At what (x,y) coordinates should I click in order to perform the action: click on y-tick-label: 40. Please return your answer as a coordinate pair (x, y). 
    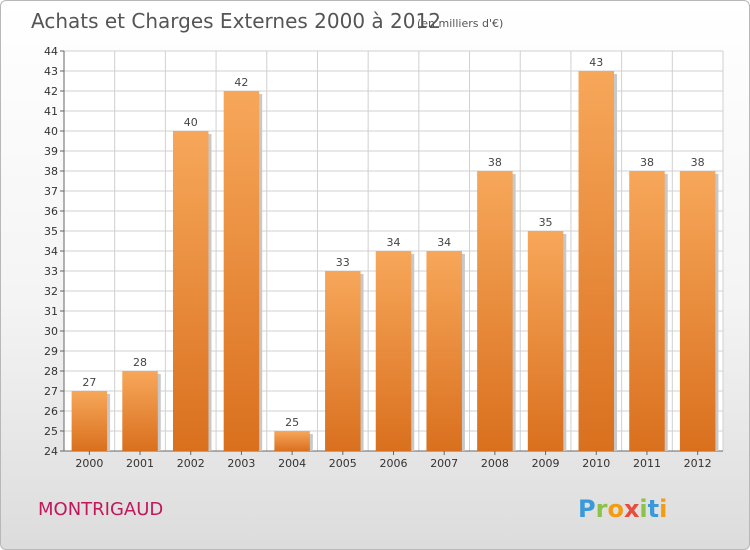
    Looking at the image, I should click on (51, 131).